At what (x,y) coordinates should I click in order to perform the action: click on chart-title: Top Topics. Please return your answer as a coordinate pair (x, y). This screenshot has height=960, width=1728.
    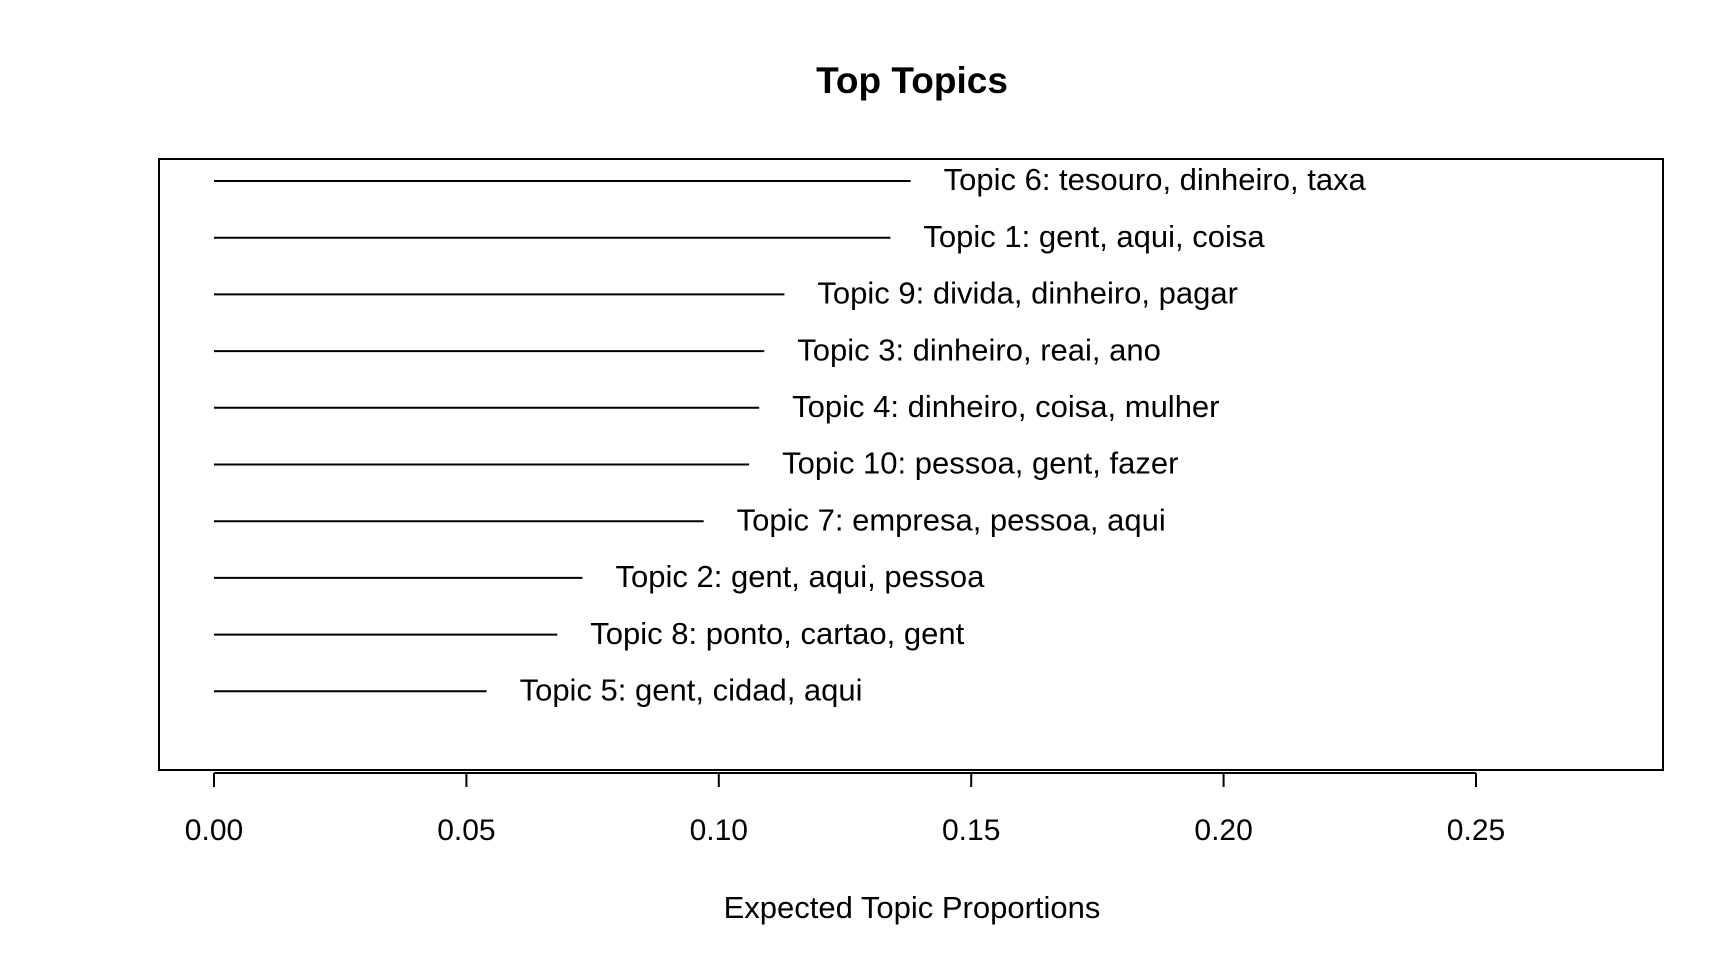
    Looking at the image, I should click on (912, 80).